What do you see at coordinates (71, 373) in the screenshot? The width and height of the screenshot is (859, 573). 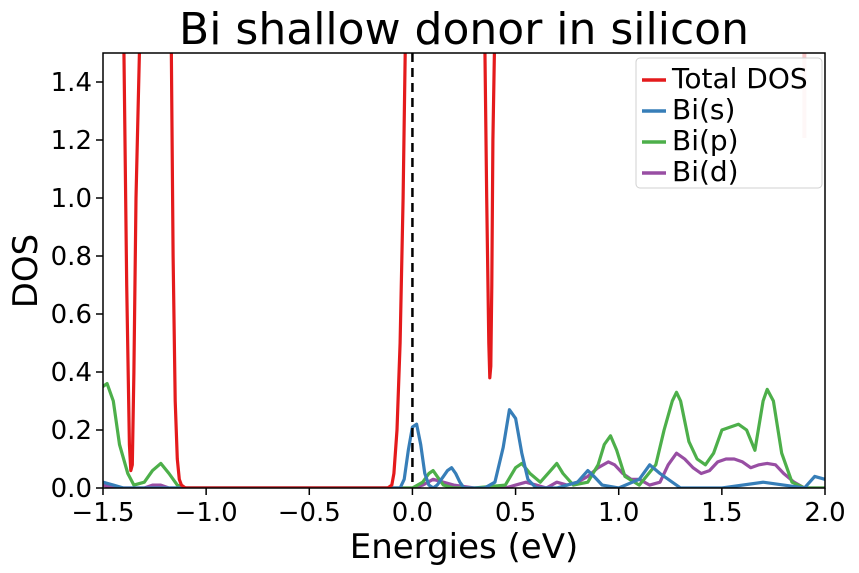 I see `y-tick-label: 0.4` at bounding box center [71, 373].